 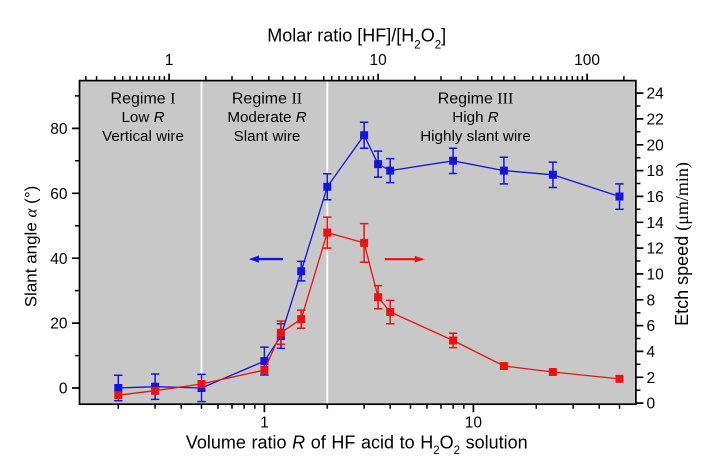 I want to click on svg-text: 16, so click(x=655, y=197).